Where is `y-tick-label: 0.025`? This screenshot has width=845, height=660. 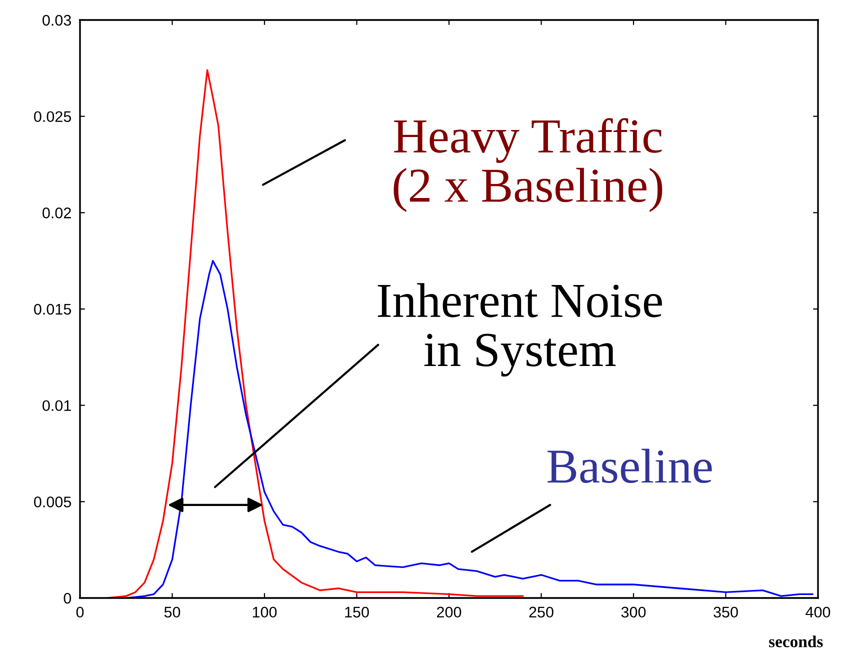
y-tick-label: 0.025 is located at coordinates (53, 116).